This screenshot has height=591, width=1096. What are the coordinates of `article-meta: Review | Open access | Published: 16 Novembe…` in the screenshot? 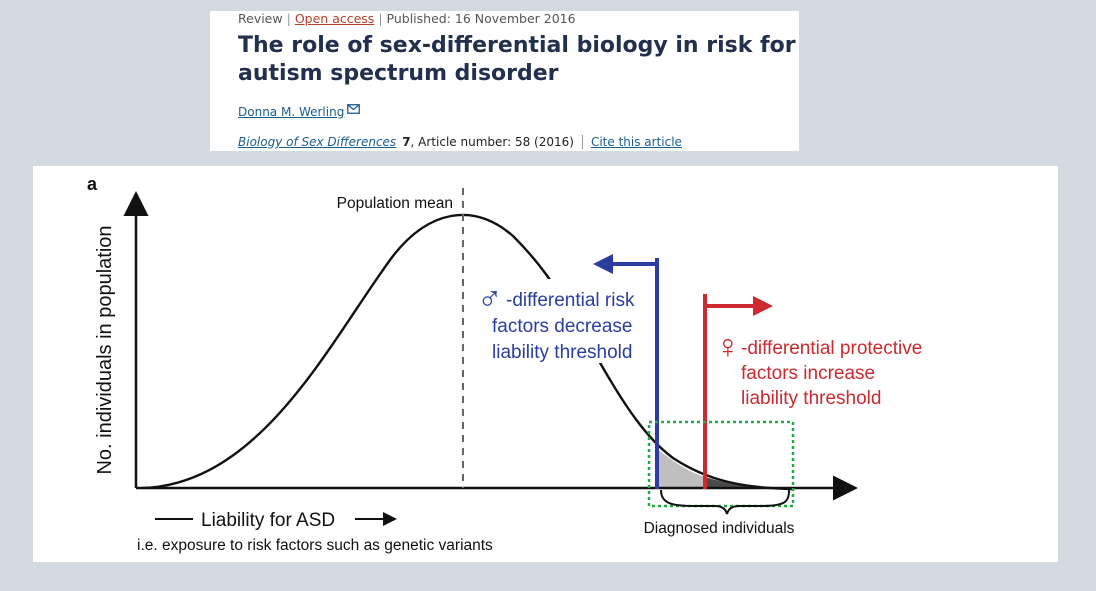 It's located at (407, 18).